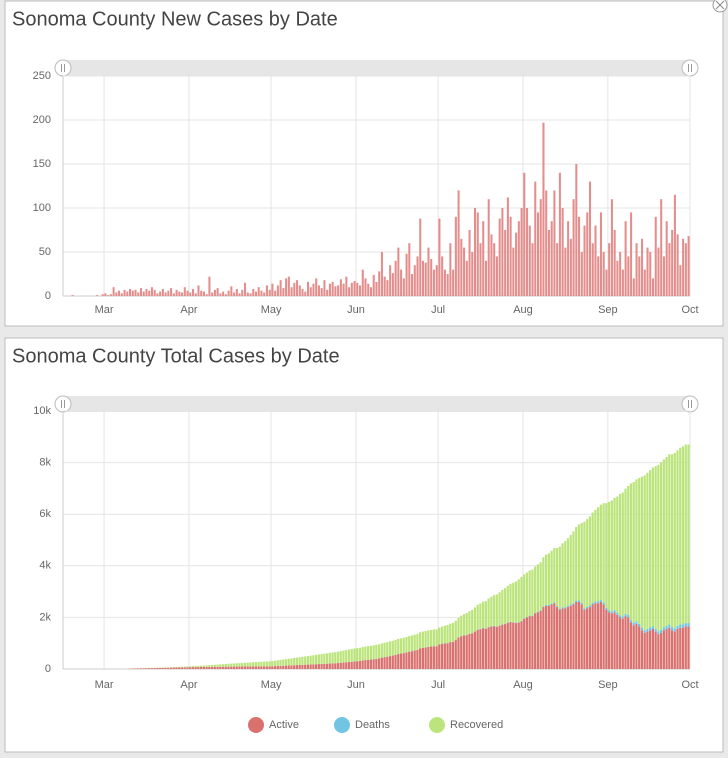  What do you see at coordinates (42, 76) in the screenshot?
I see `y-tick-label: 250` at bounding box center [42, 76].